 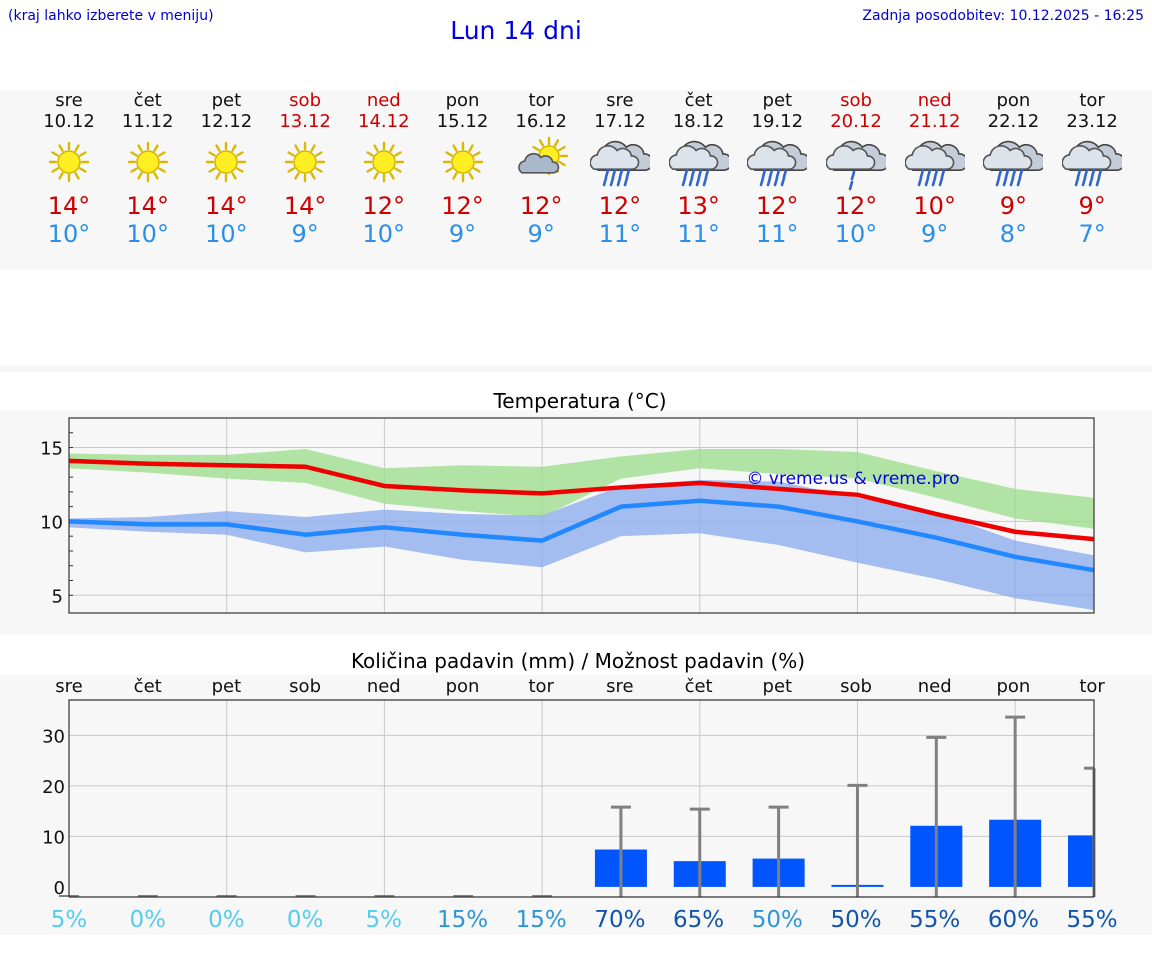 I want to click on day-date: 19.12, so click(x=777, y=121).